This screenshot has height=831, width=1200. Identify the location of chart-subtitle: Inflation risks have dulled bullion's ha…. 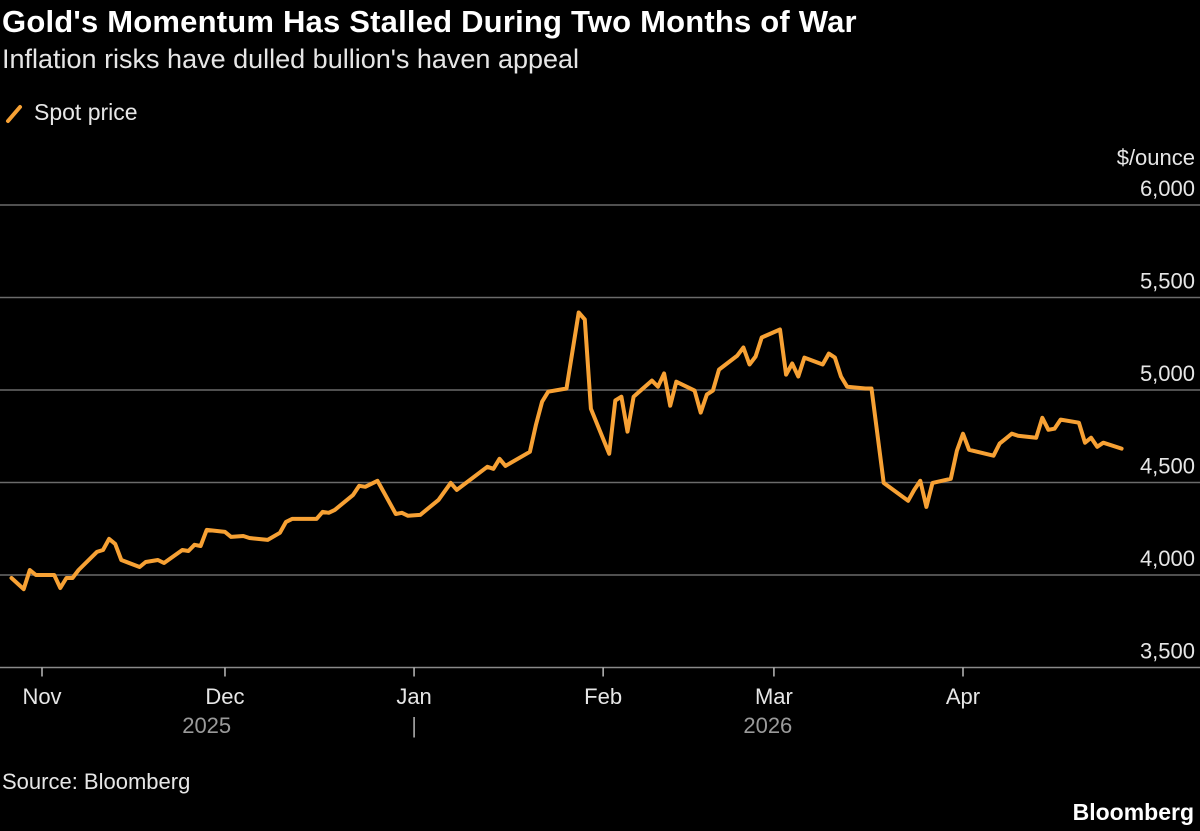
(291, 59).